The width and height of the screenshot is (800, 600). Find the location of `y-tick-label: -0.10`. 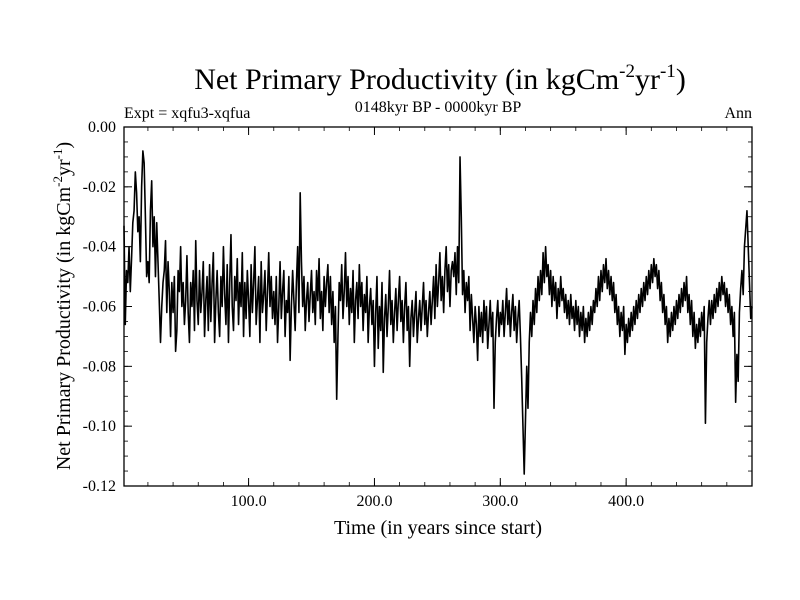

y-tick-label: -0.10 is located at coordinates (99, 426).